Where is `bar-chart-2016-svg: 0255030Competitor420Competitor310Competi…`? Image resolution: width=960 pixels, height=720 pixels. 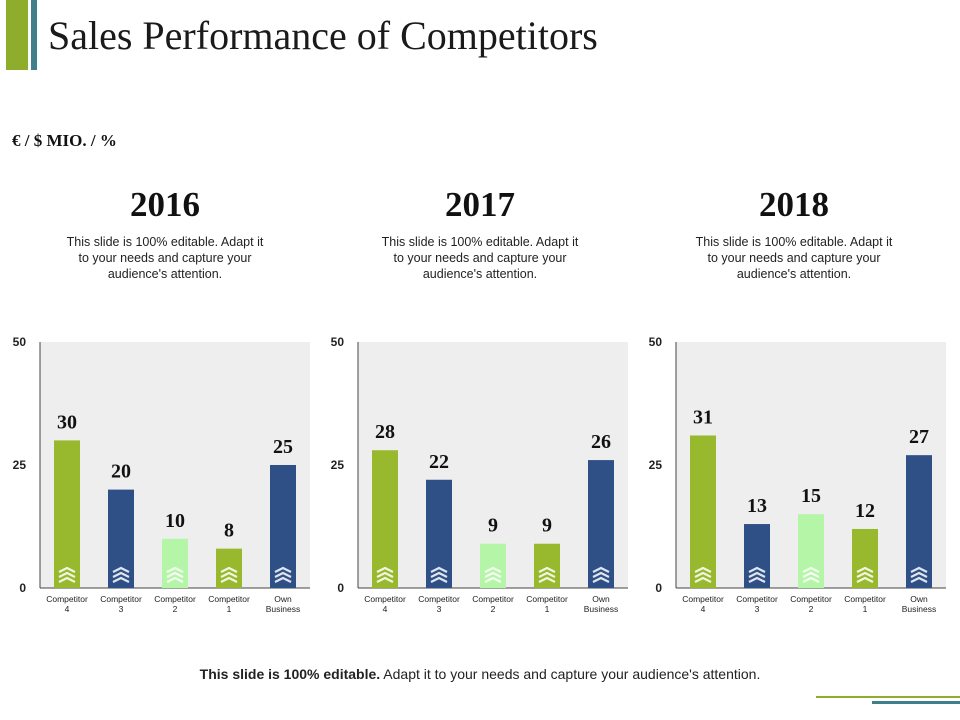
bar-chart-2016-svg: 0255030Competitor420Competitor310Competi… is located at coordinates (161, 474).